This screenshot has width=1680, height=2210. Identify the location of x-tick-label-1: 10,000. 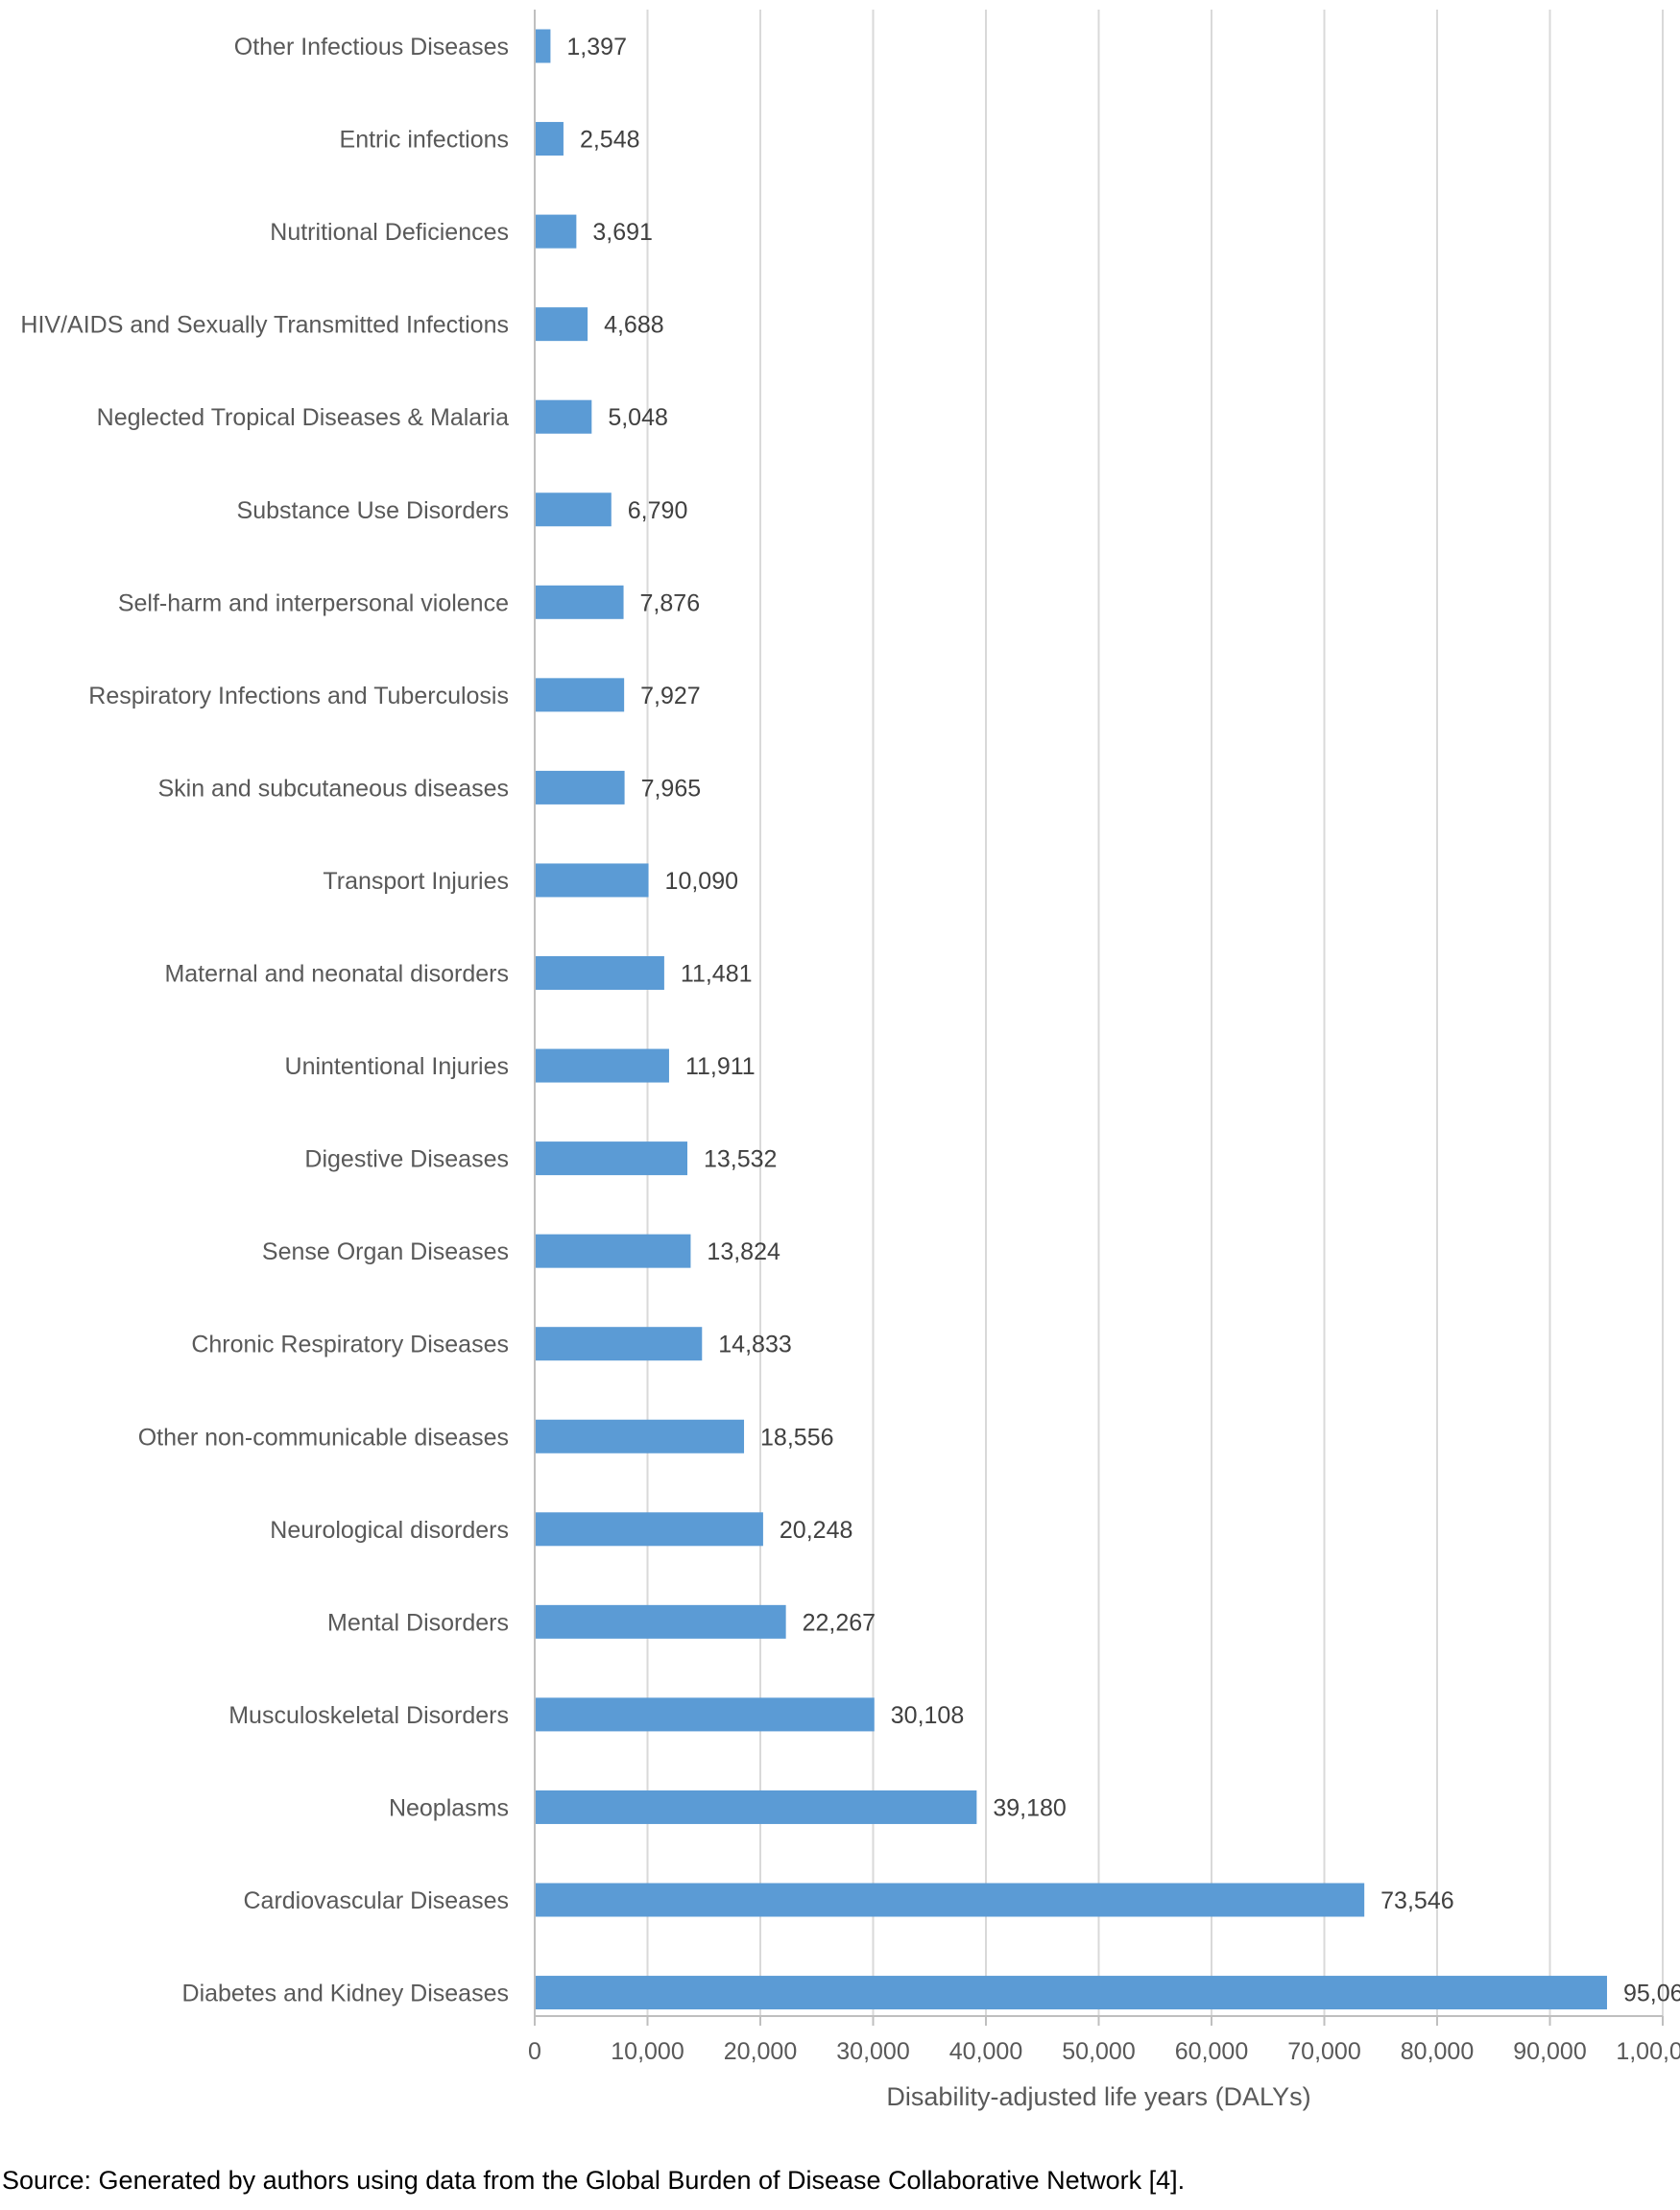
(647, 2051).